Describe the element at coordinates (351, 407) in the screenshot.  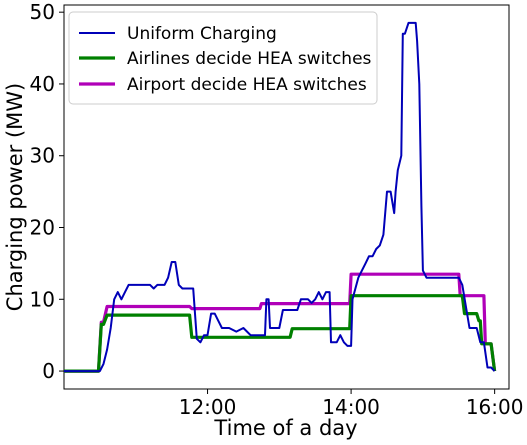
I see `x-tick-label: 14:00` at that location.